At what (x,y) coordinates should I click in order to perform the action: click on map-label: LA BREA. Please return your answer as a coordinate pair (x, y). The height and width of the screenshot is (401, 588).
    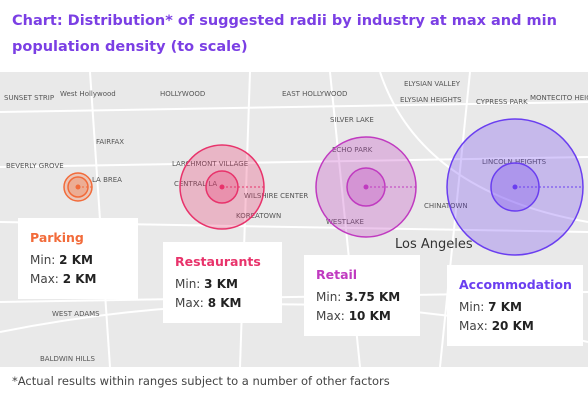
    Looking at the image, I should click on (107, 180).